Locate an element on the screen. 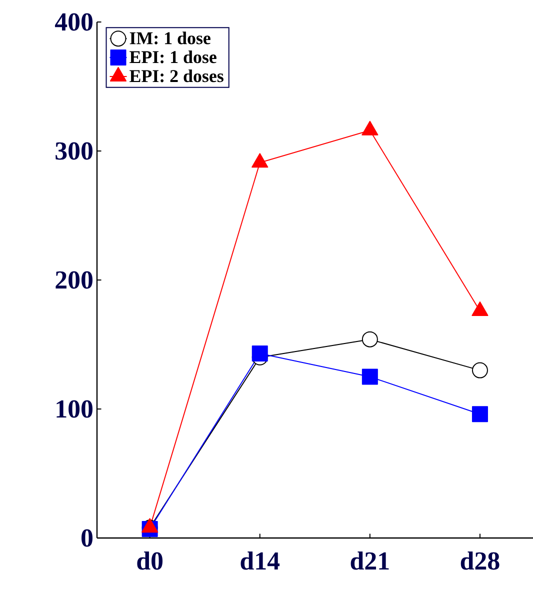  x-tick-label: d14 is located at coordinates (260, 561).